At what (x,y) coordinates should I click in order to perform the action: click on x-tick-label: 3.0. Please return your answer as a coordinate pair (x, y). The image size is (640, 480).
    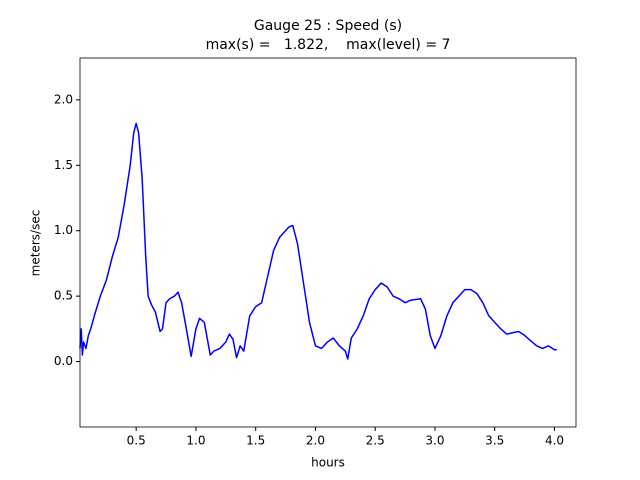
    Looking at the image, I should click on (434, 441).